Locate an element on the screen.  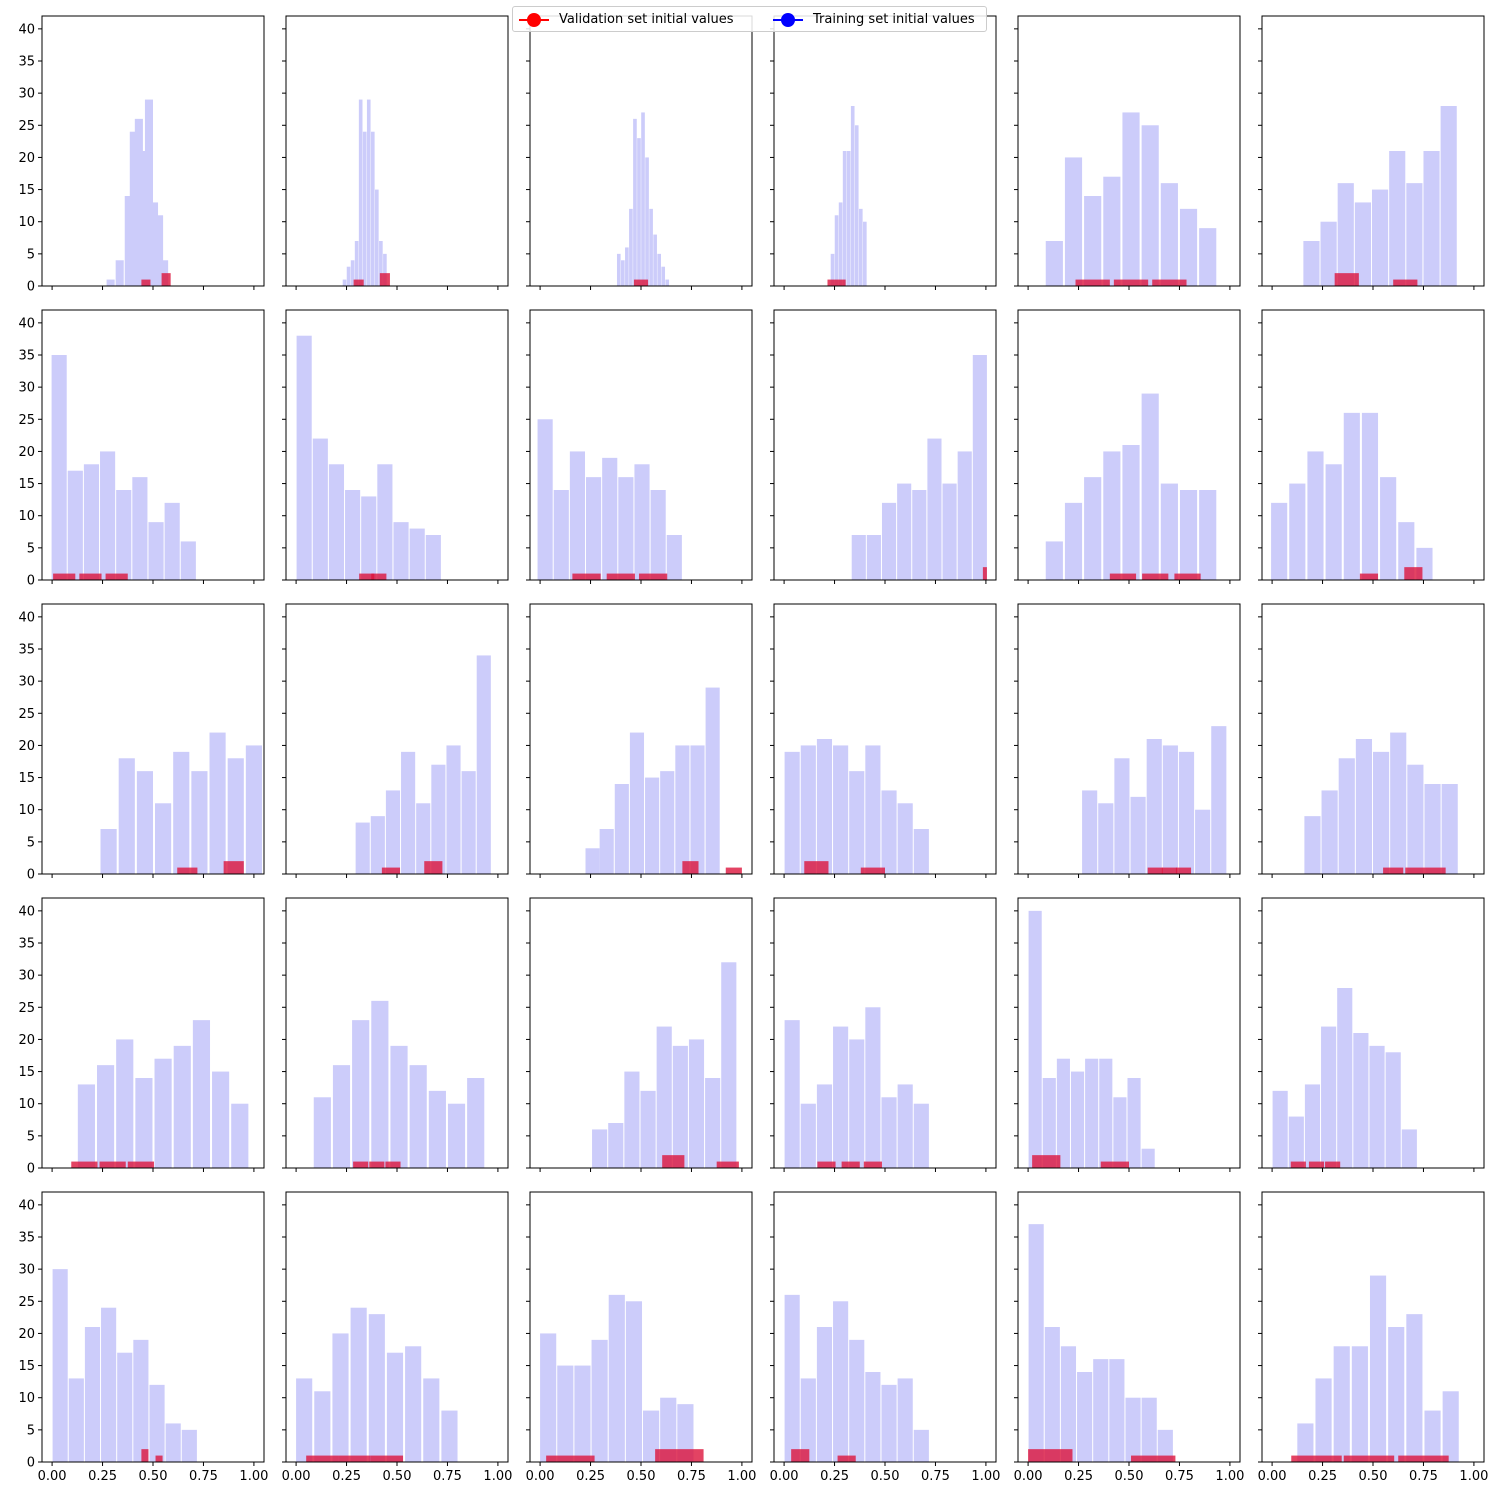
subplot-1: 0 5 10 15 20 25 30 35 40 is located at coordinates (141, 155).